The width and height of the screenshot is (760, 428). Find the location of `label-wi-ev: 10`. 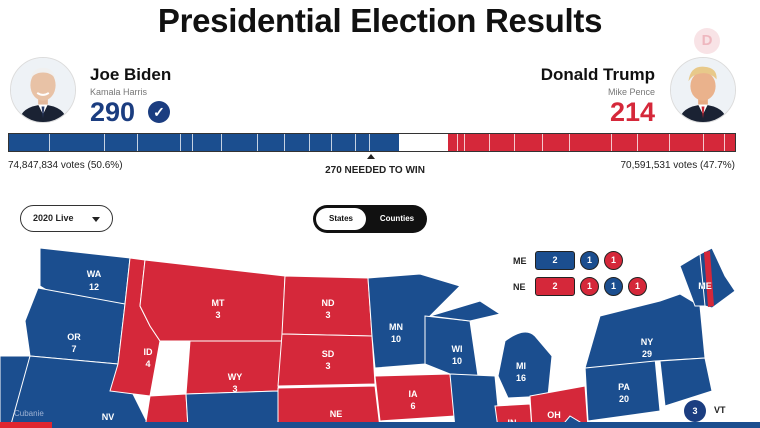

label-wi-ev: 10 is located at coordinates (457, 361).